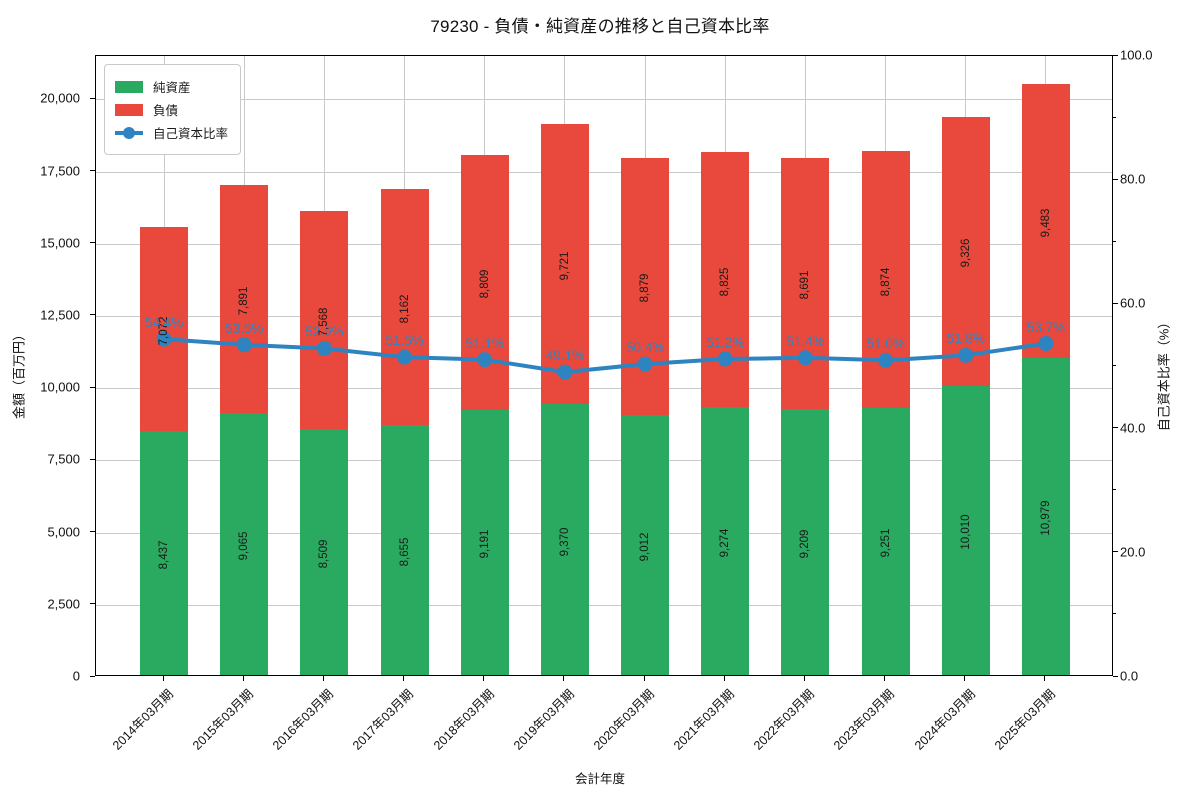  I want to click on equity-value-label: 9,251, so click(885, 543).